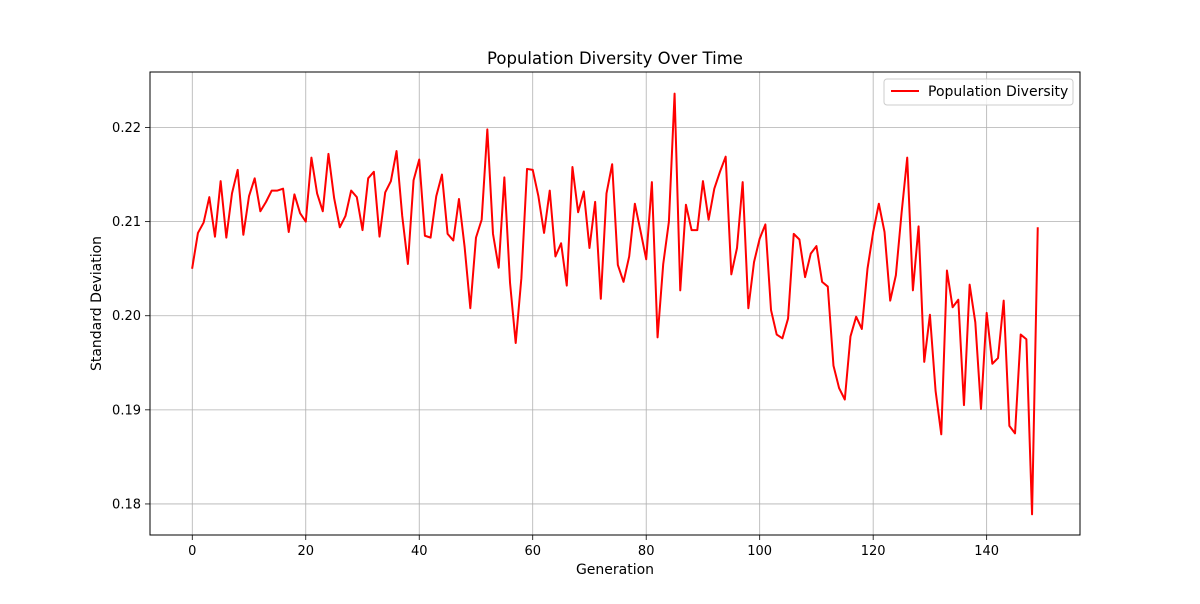  I want to click on x-tick-label: 0, so click(192, 551).